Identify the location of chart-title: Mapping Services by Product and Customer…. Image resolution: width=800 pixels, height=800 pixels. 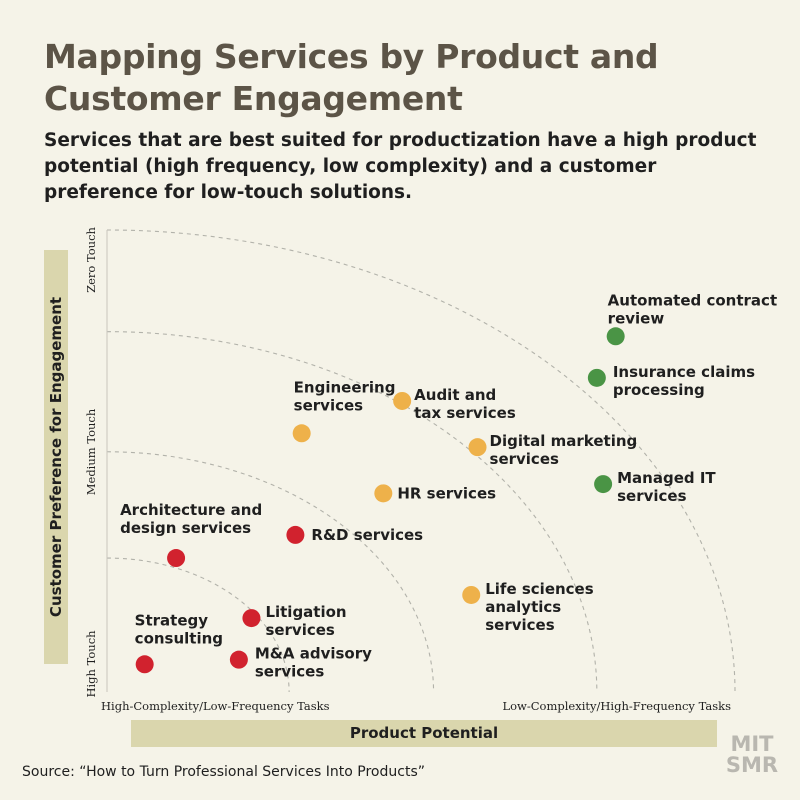
(351, 77).